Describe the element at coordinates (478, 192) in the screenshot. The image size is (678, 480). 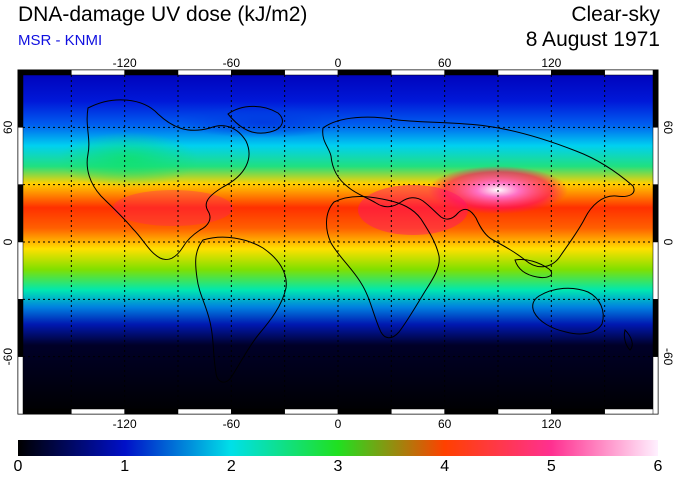
I see `eurasia-coastline` at that location.